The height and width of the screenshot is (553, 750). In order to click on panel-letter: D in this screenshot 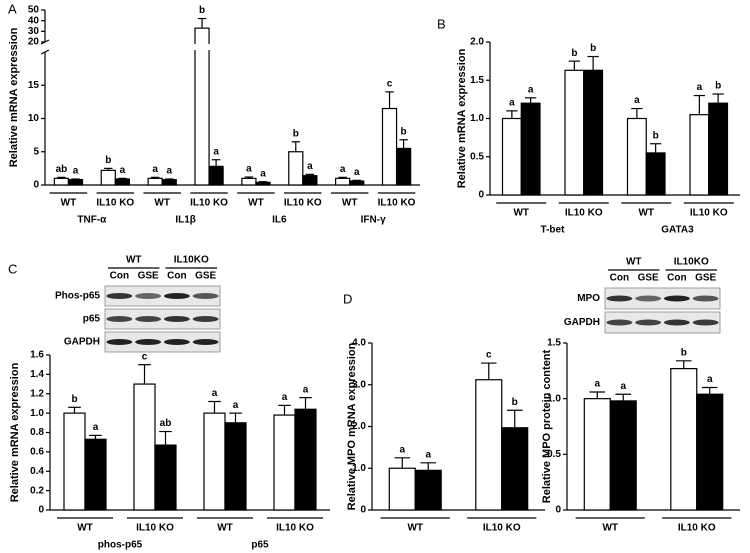, I will do `click(347, 298)`.